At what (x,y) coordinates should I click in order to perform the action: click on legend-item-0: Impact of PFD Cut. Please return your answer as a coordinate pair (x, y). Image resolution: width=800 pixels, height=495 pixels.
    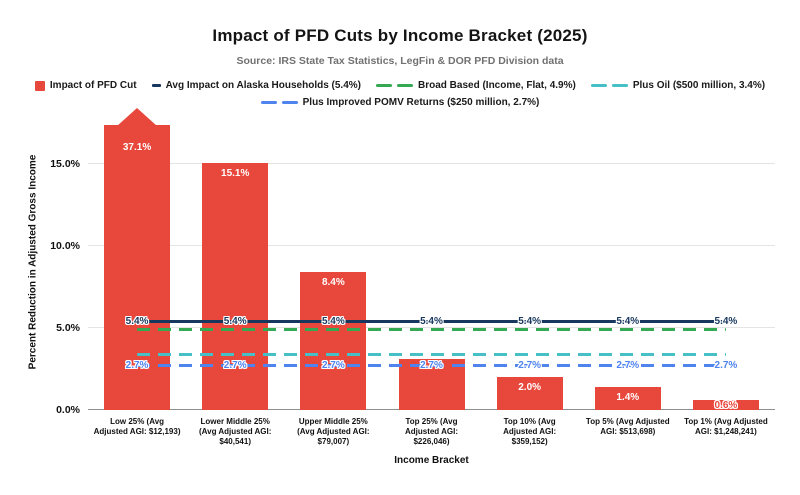
    Looking at the image, I should click on (85, 85).